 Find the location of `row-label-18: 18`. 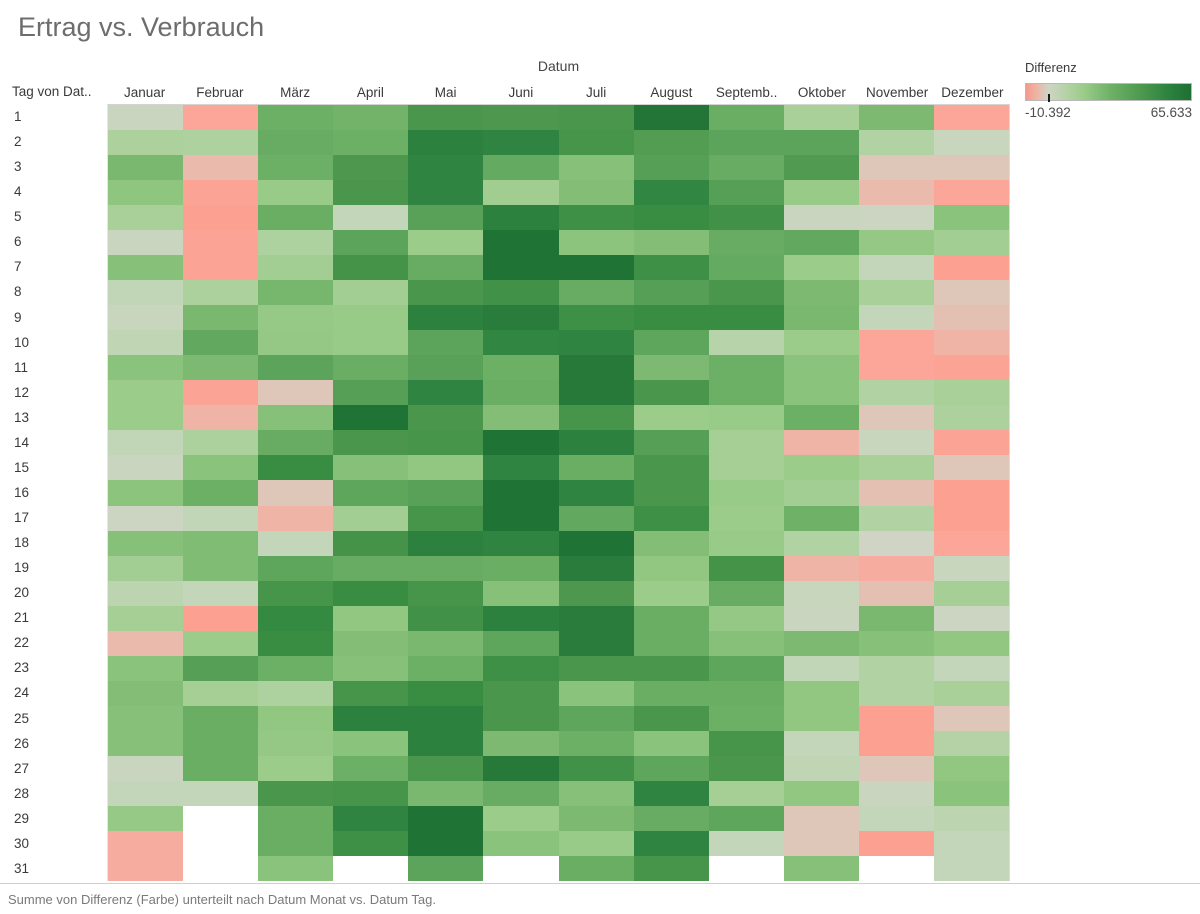

row-label-18: 18 is located at coordinates (22, 543).